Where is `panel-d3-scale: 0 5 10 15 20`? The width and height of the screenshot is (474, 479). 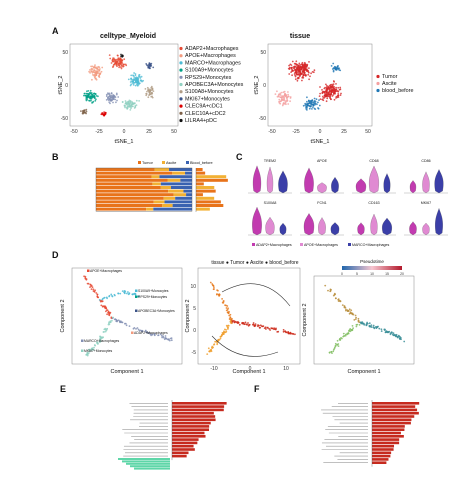
panel-d3-scale: 0 5 10 15 20 is located at coordinates (372, 274).